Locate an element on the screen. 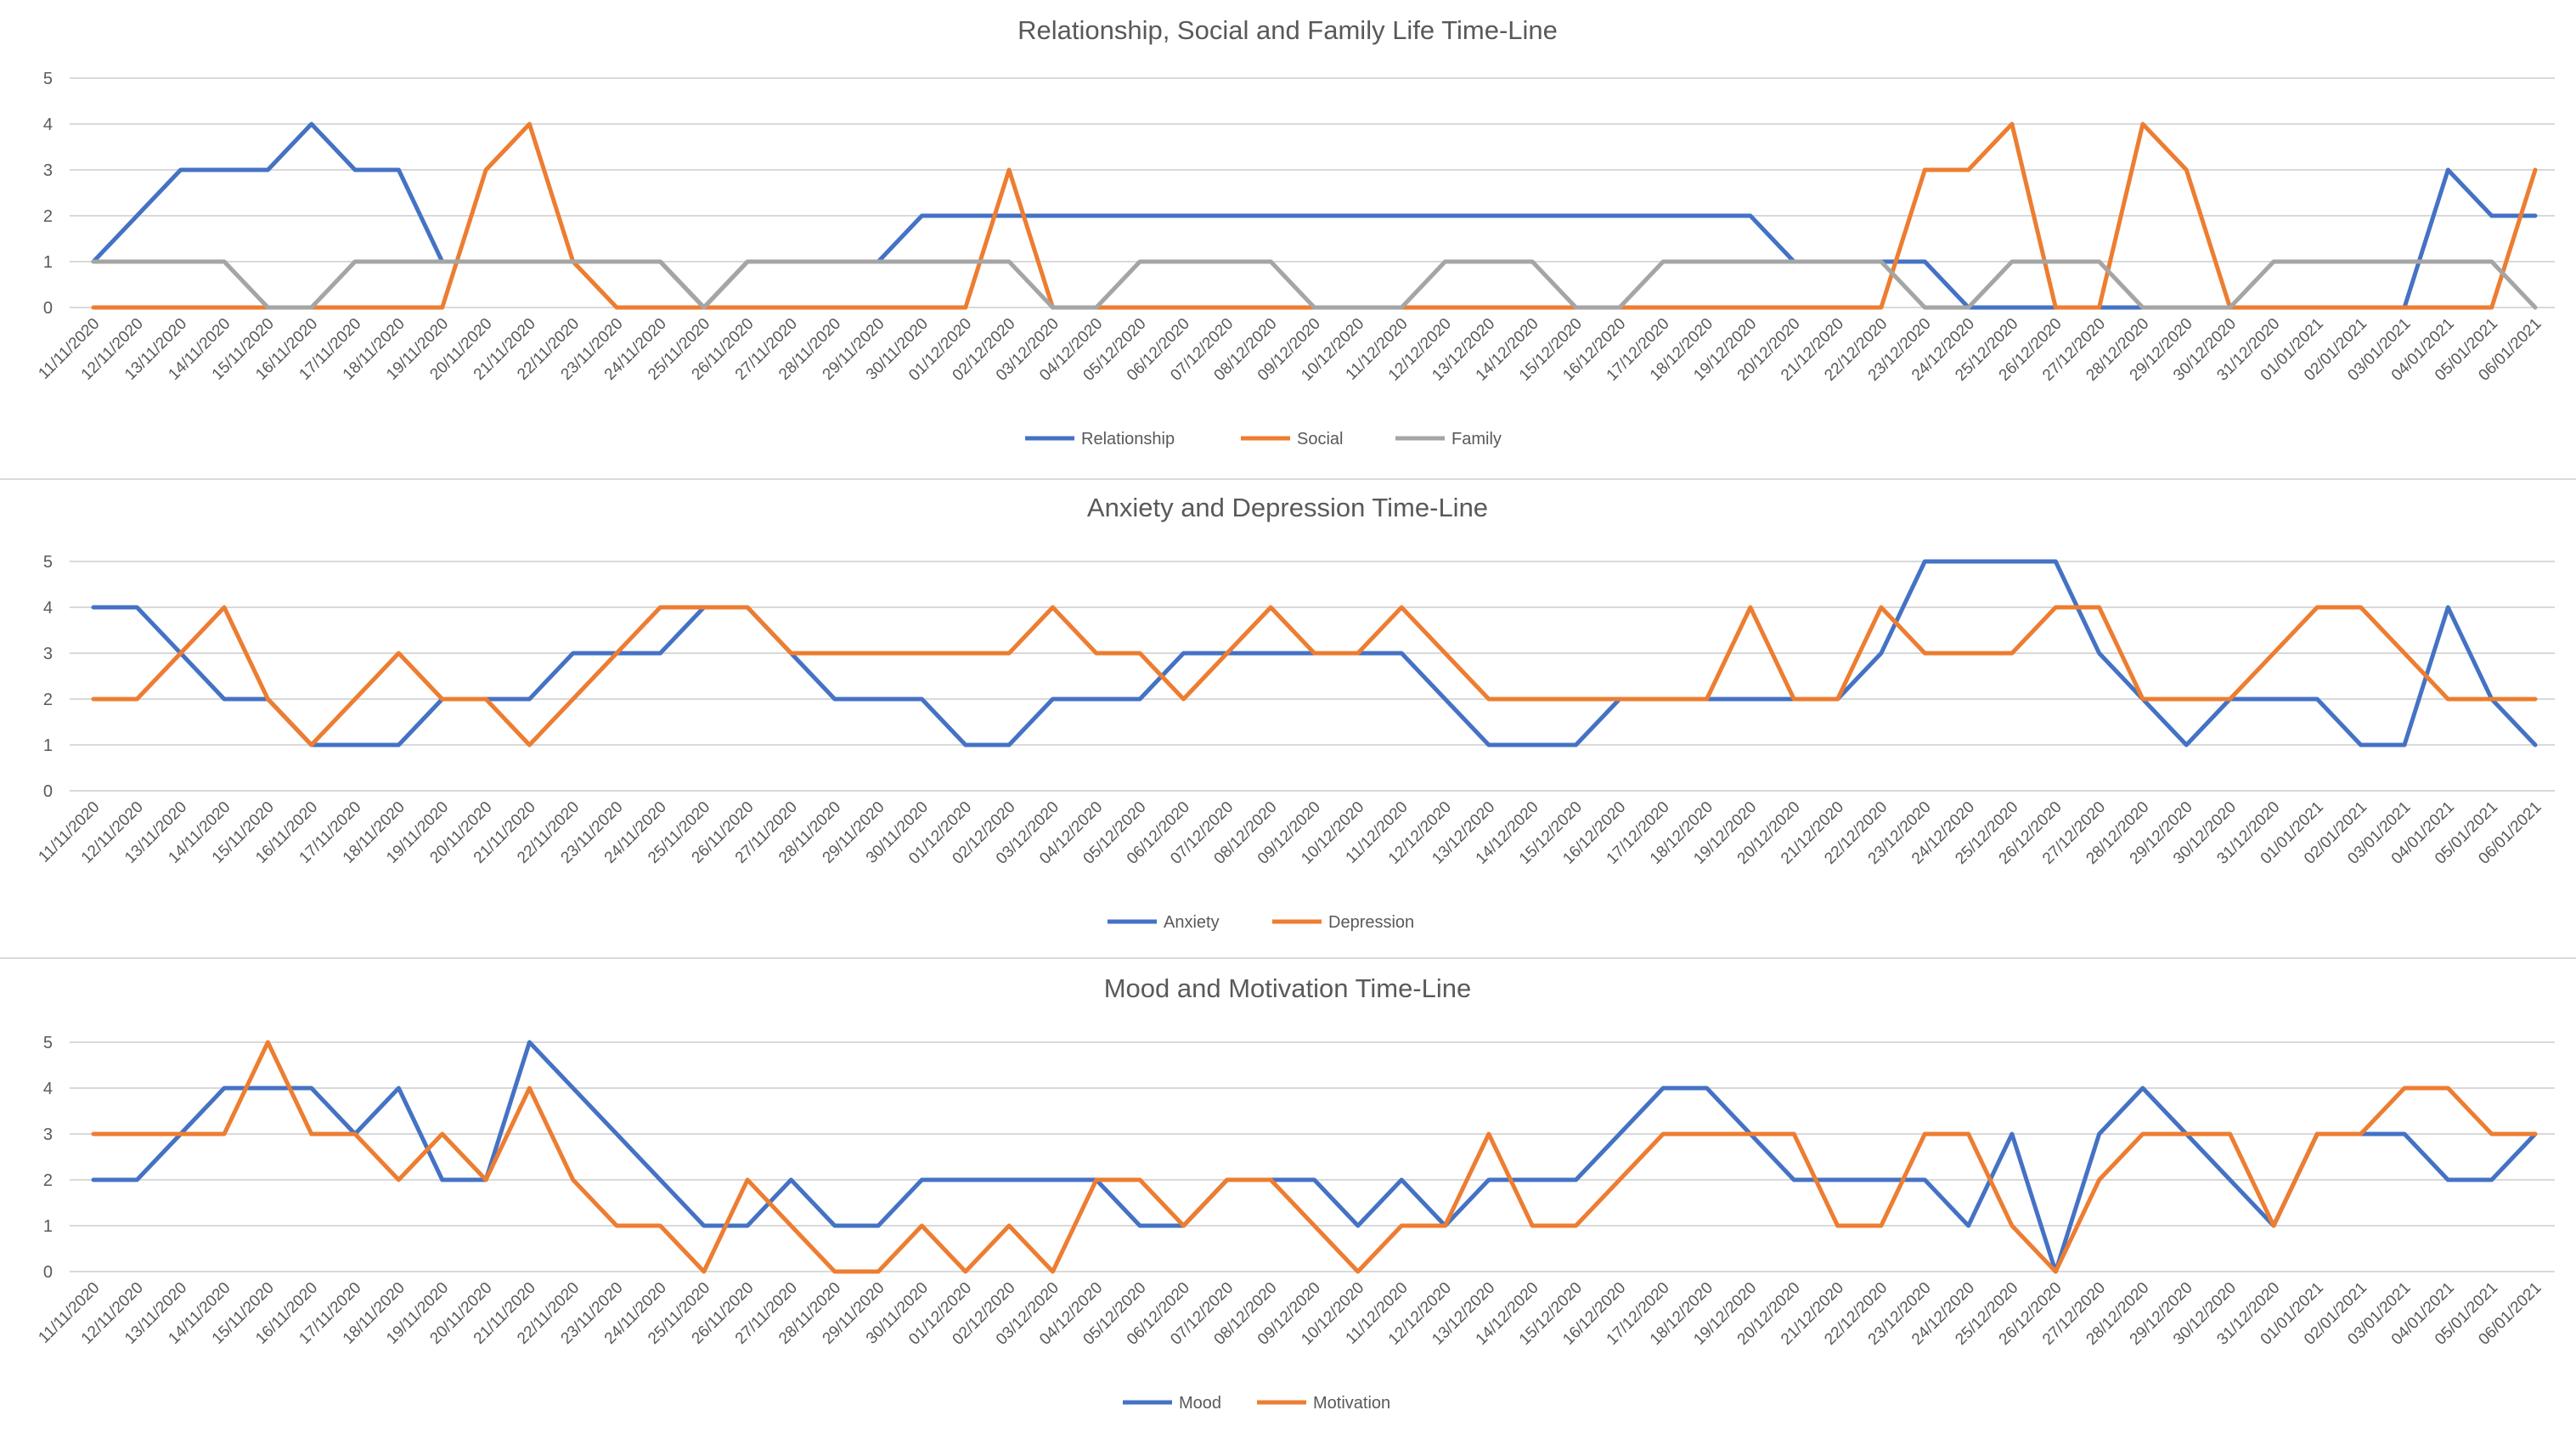 The image size is (2576, 1444). legend-item-anxiety: Anxiety is located at coordinates (1164, 923).